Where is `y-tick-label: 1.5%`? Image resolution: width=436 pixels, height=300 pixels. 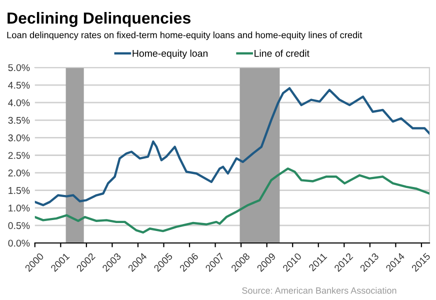
y-tick-label: 1.5% is located at coordinates (19, 190).